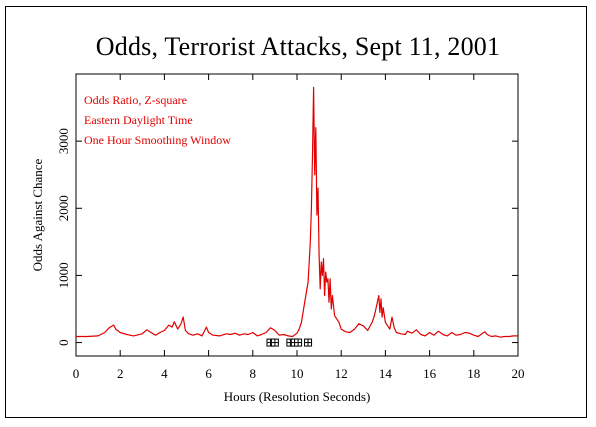  I want to click on x-tick-label: 18, so click(473, 373).